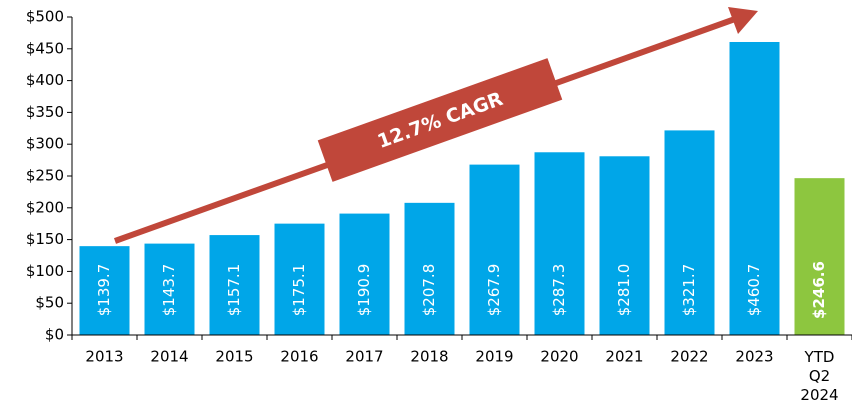 This screenshot has height=415, width=852. I want to click on y-tick-label: $400, so click(45, 80).